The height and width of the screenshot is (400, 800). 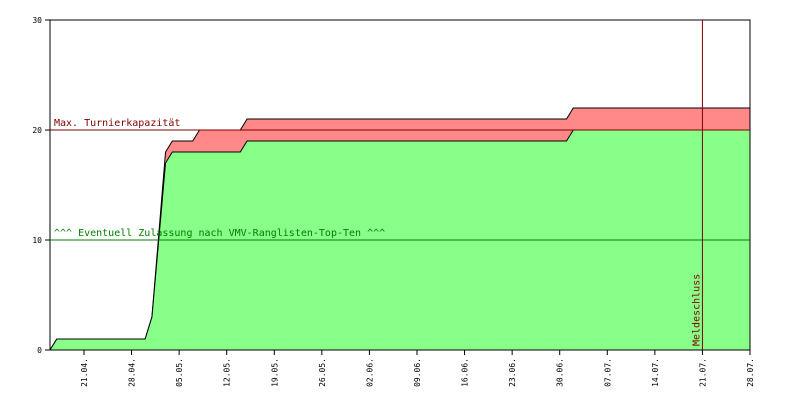 I want to click on reference-label: Max. Turnierkapazität, so click(x=117, y=123).